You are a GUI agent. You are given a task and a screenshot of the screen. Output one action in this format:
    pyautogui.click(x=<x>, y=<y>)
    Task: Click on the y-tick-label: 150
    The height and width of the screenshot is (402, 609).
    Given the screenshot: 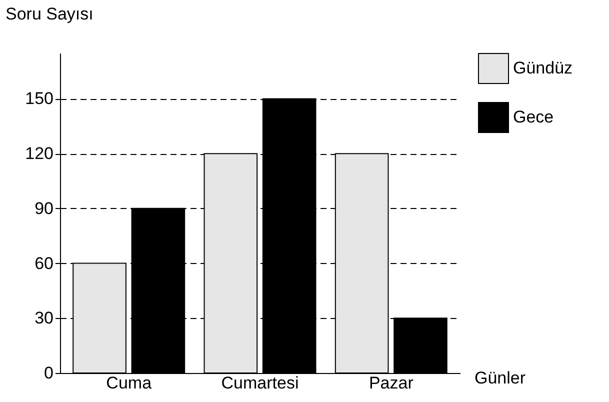 What is the action you would take?
    pyautogui.click(x=39, y=98)
    